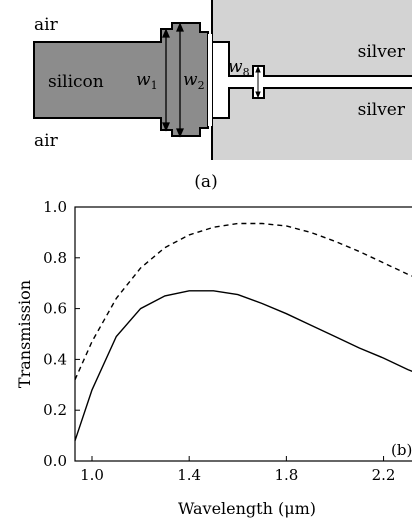 The image size is (412, 526). What do you see at coordinates (76, 82) in the screenshot?
I see `silicon-label: silicon` at bounding box center [76, 82].